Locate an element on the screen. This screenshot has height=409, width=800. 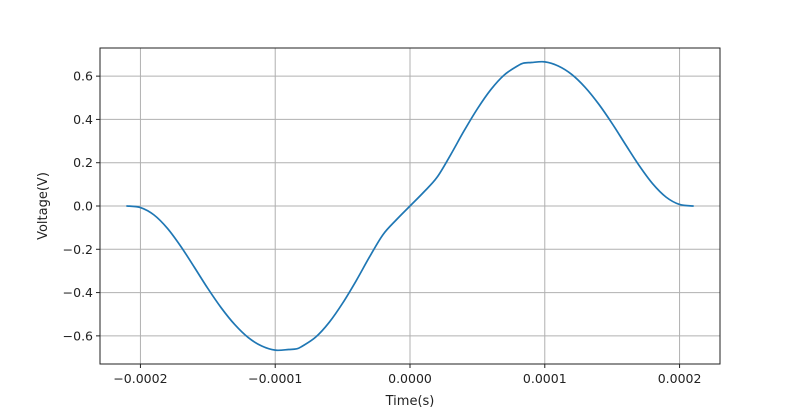
y-axis: −0.6 −0.4 −0.2 0.0 0.2 0.4 0.6 is located at coordinates (81, 206).